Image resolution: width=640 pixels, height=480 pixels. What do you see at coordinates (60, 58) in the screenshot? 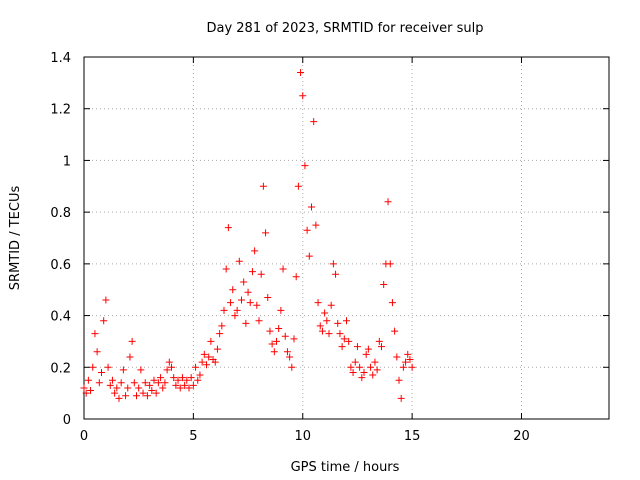
I see `y-tick-label: 1.4` at bounding box center [60, 58].